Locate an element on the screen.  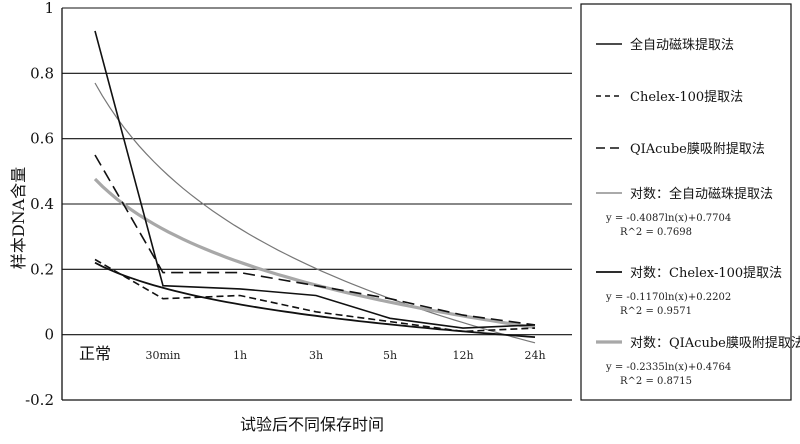
legend-trend-r2-2: R^2 = 0.9571 is located at coordinates (656, 311).